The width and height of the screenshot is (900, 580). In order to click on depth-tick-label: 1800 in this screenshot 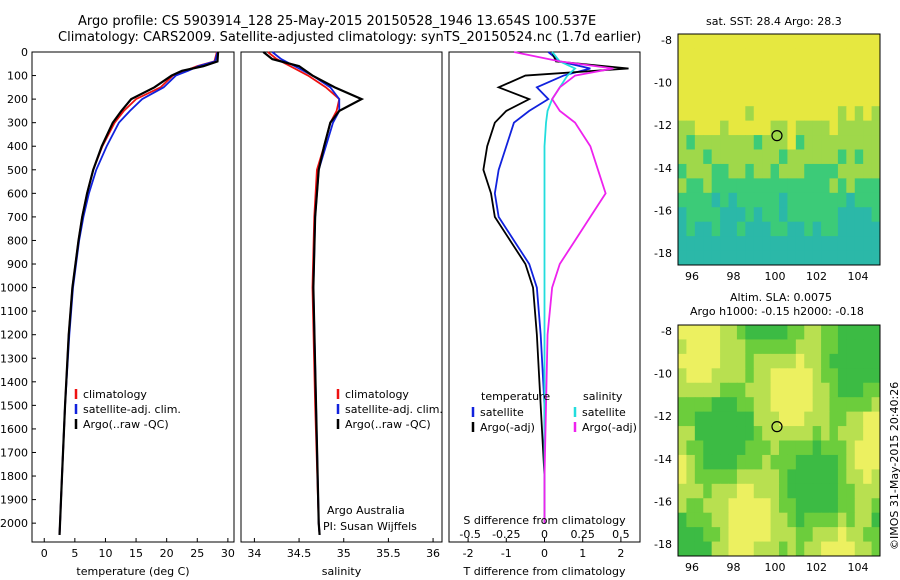, I will do `click(14, 476)`.